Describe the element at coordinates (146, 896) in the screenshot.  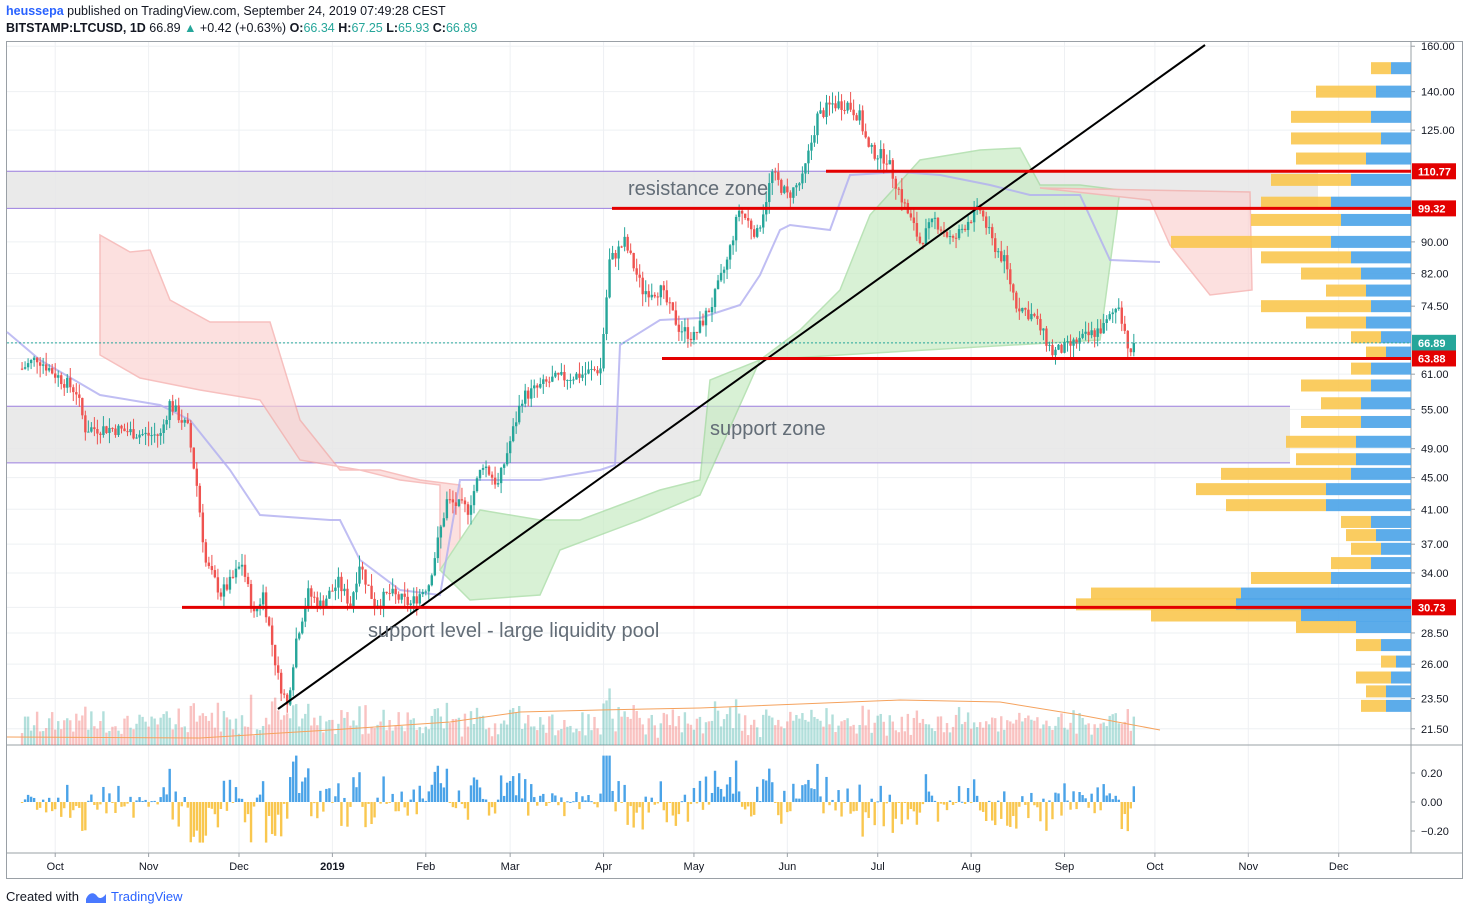
I see `tradingview-link: TradingView` at that location.